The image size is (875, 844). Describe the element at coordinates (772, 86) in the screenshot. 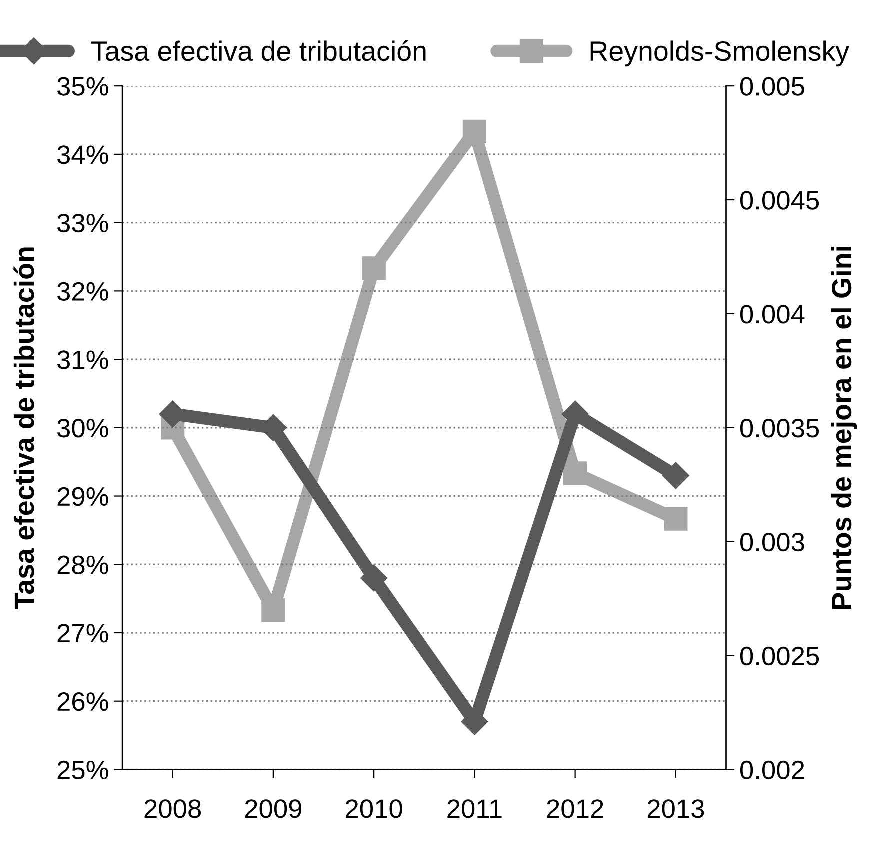

I see `y2-tick-label: 0.005` at that location.